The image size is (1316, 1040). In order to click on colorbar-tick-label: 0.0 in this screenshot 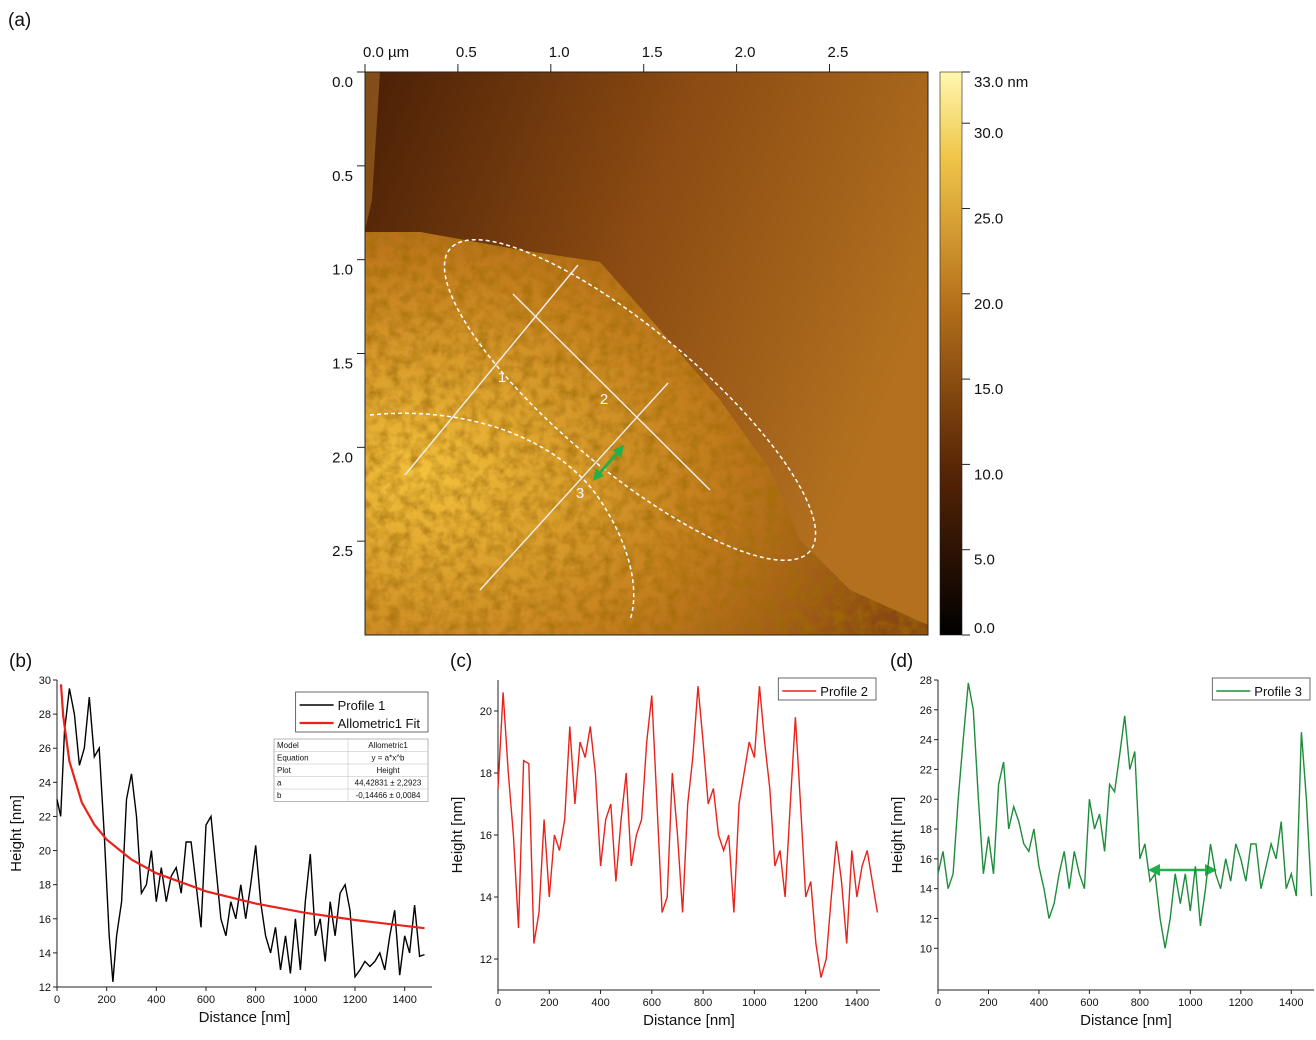, I will do `click(984, 628)`.